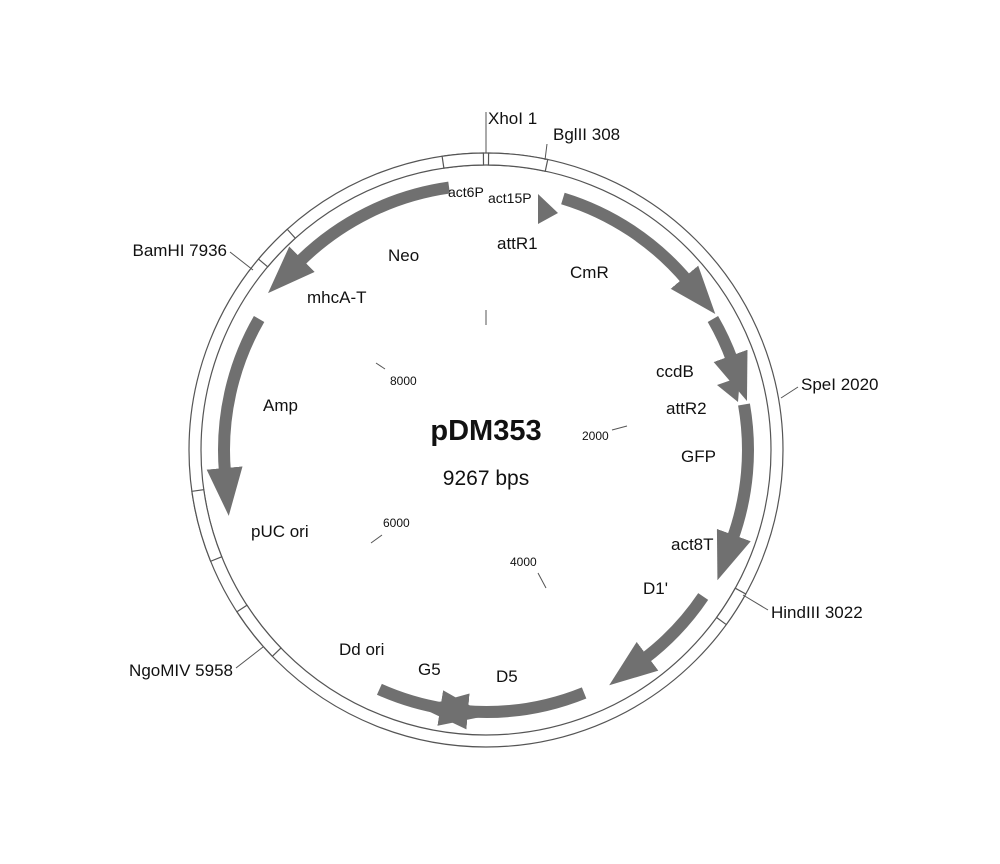  What do you see at coordinates (589, 272) in the screenshot?
I see `feature-label-cmr: CmR` at bounding box center [589, 272].